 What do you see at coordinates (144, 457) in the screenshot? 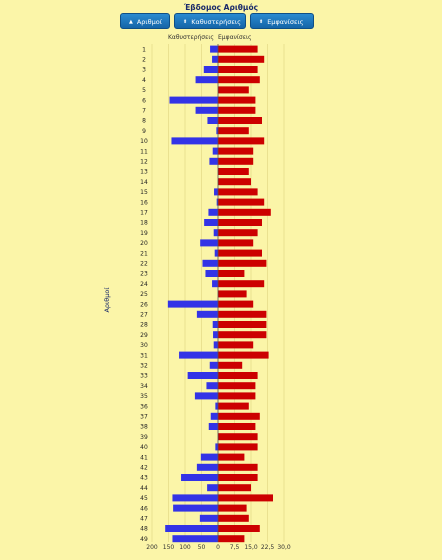
I see `category-label: 41` at bounding box center [144, 457].